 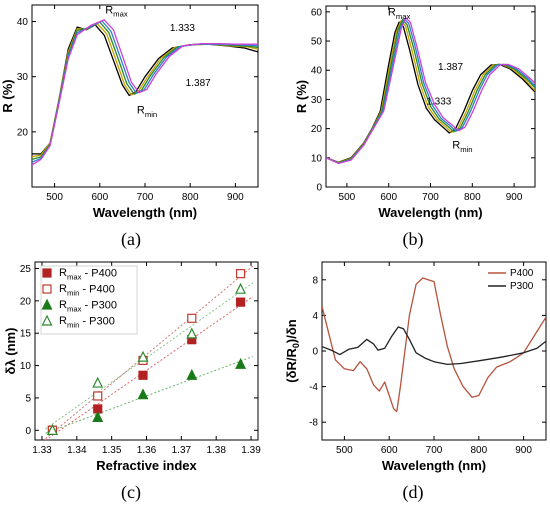 I want to click on x-tick-label: 1.34, so click(x=77, y=450).